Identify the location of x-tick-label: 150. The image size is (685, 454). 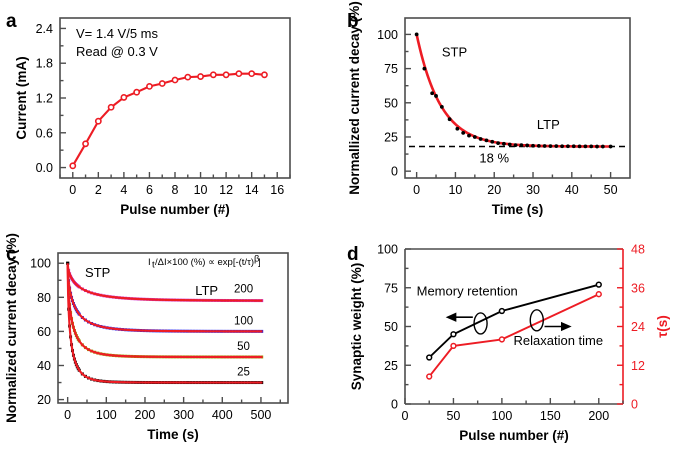
(550, 416).